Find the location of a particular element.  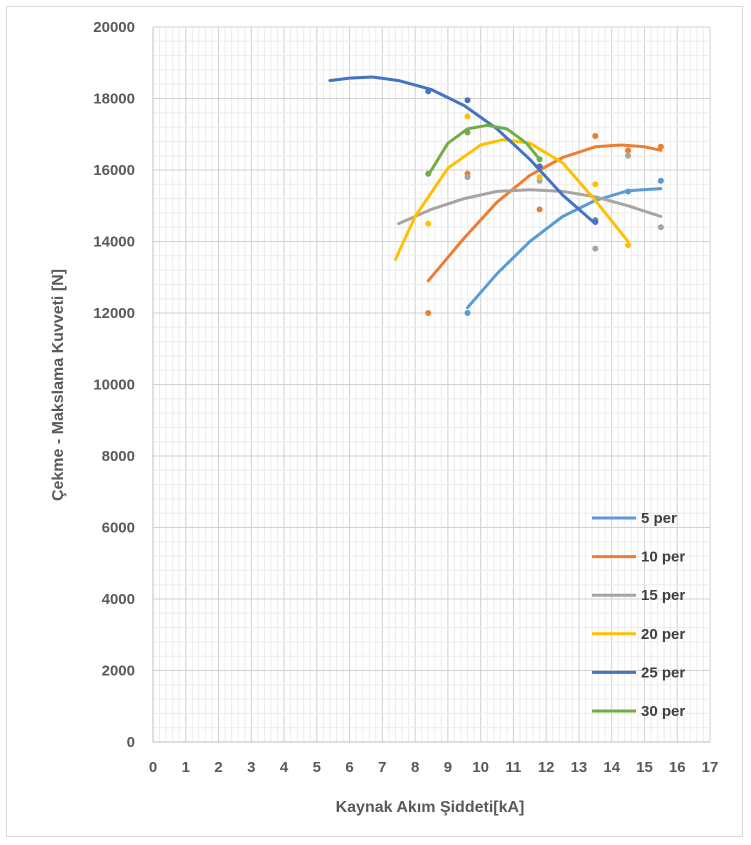

legend-label-20-per: 20 per is located at coordinates (663, 634).